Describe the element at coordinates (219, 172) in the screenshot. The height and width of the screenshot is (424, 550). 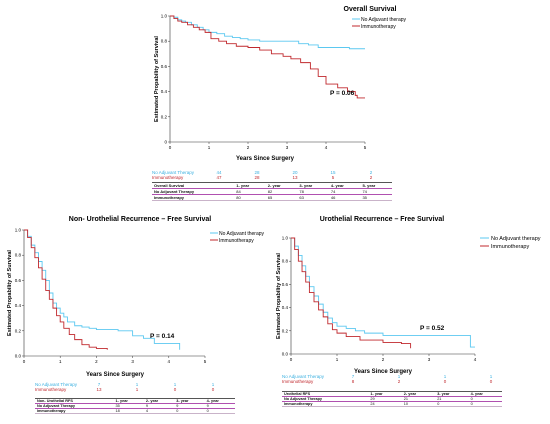
I see `risk-value: 44` at that location.